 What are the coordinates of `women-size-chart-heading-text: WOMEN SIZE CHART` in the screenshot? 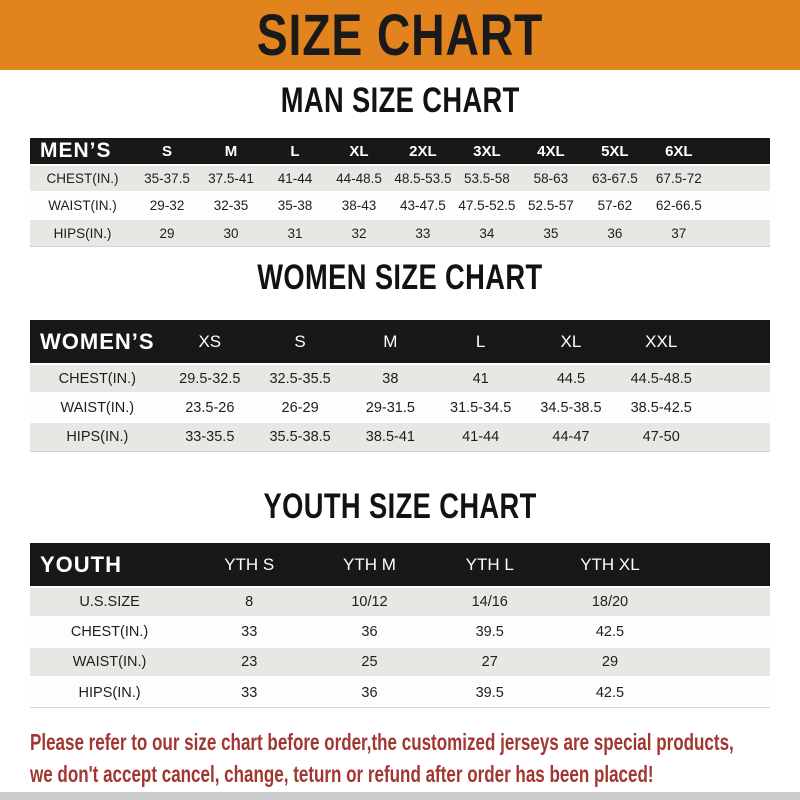 It's located at (400, 277).